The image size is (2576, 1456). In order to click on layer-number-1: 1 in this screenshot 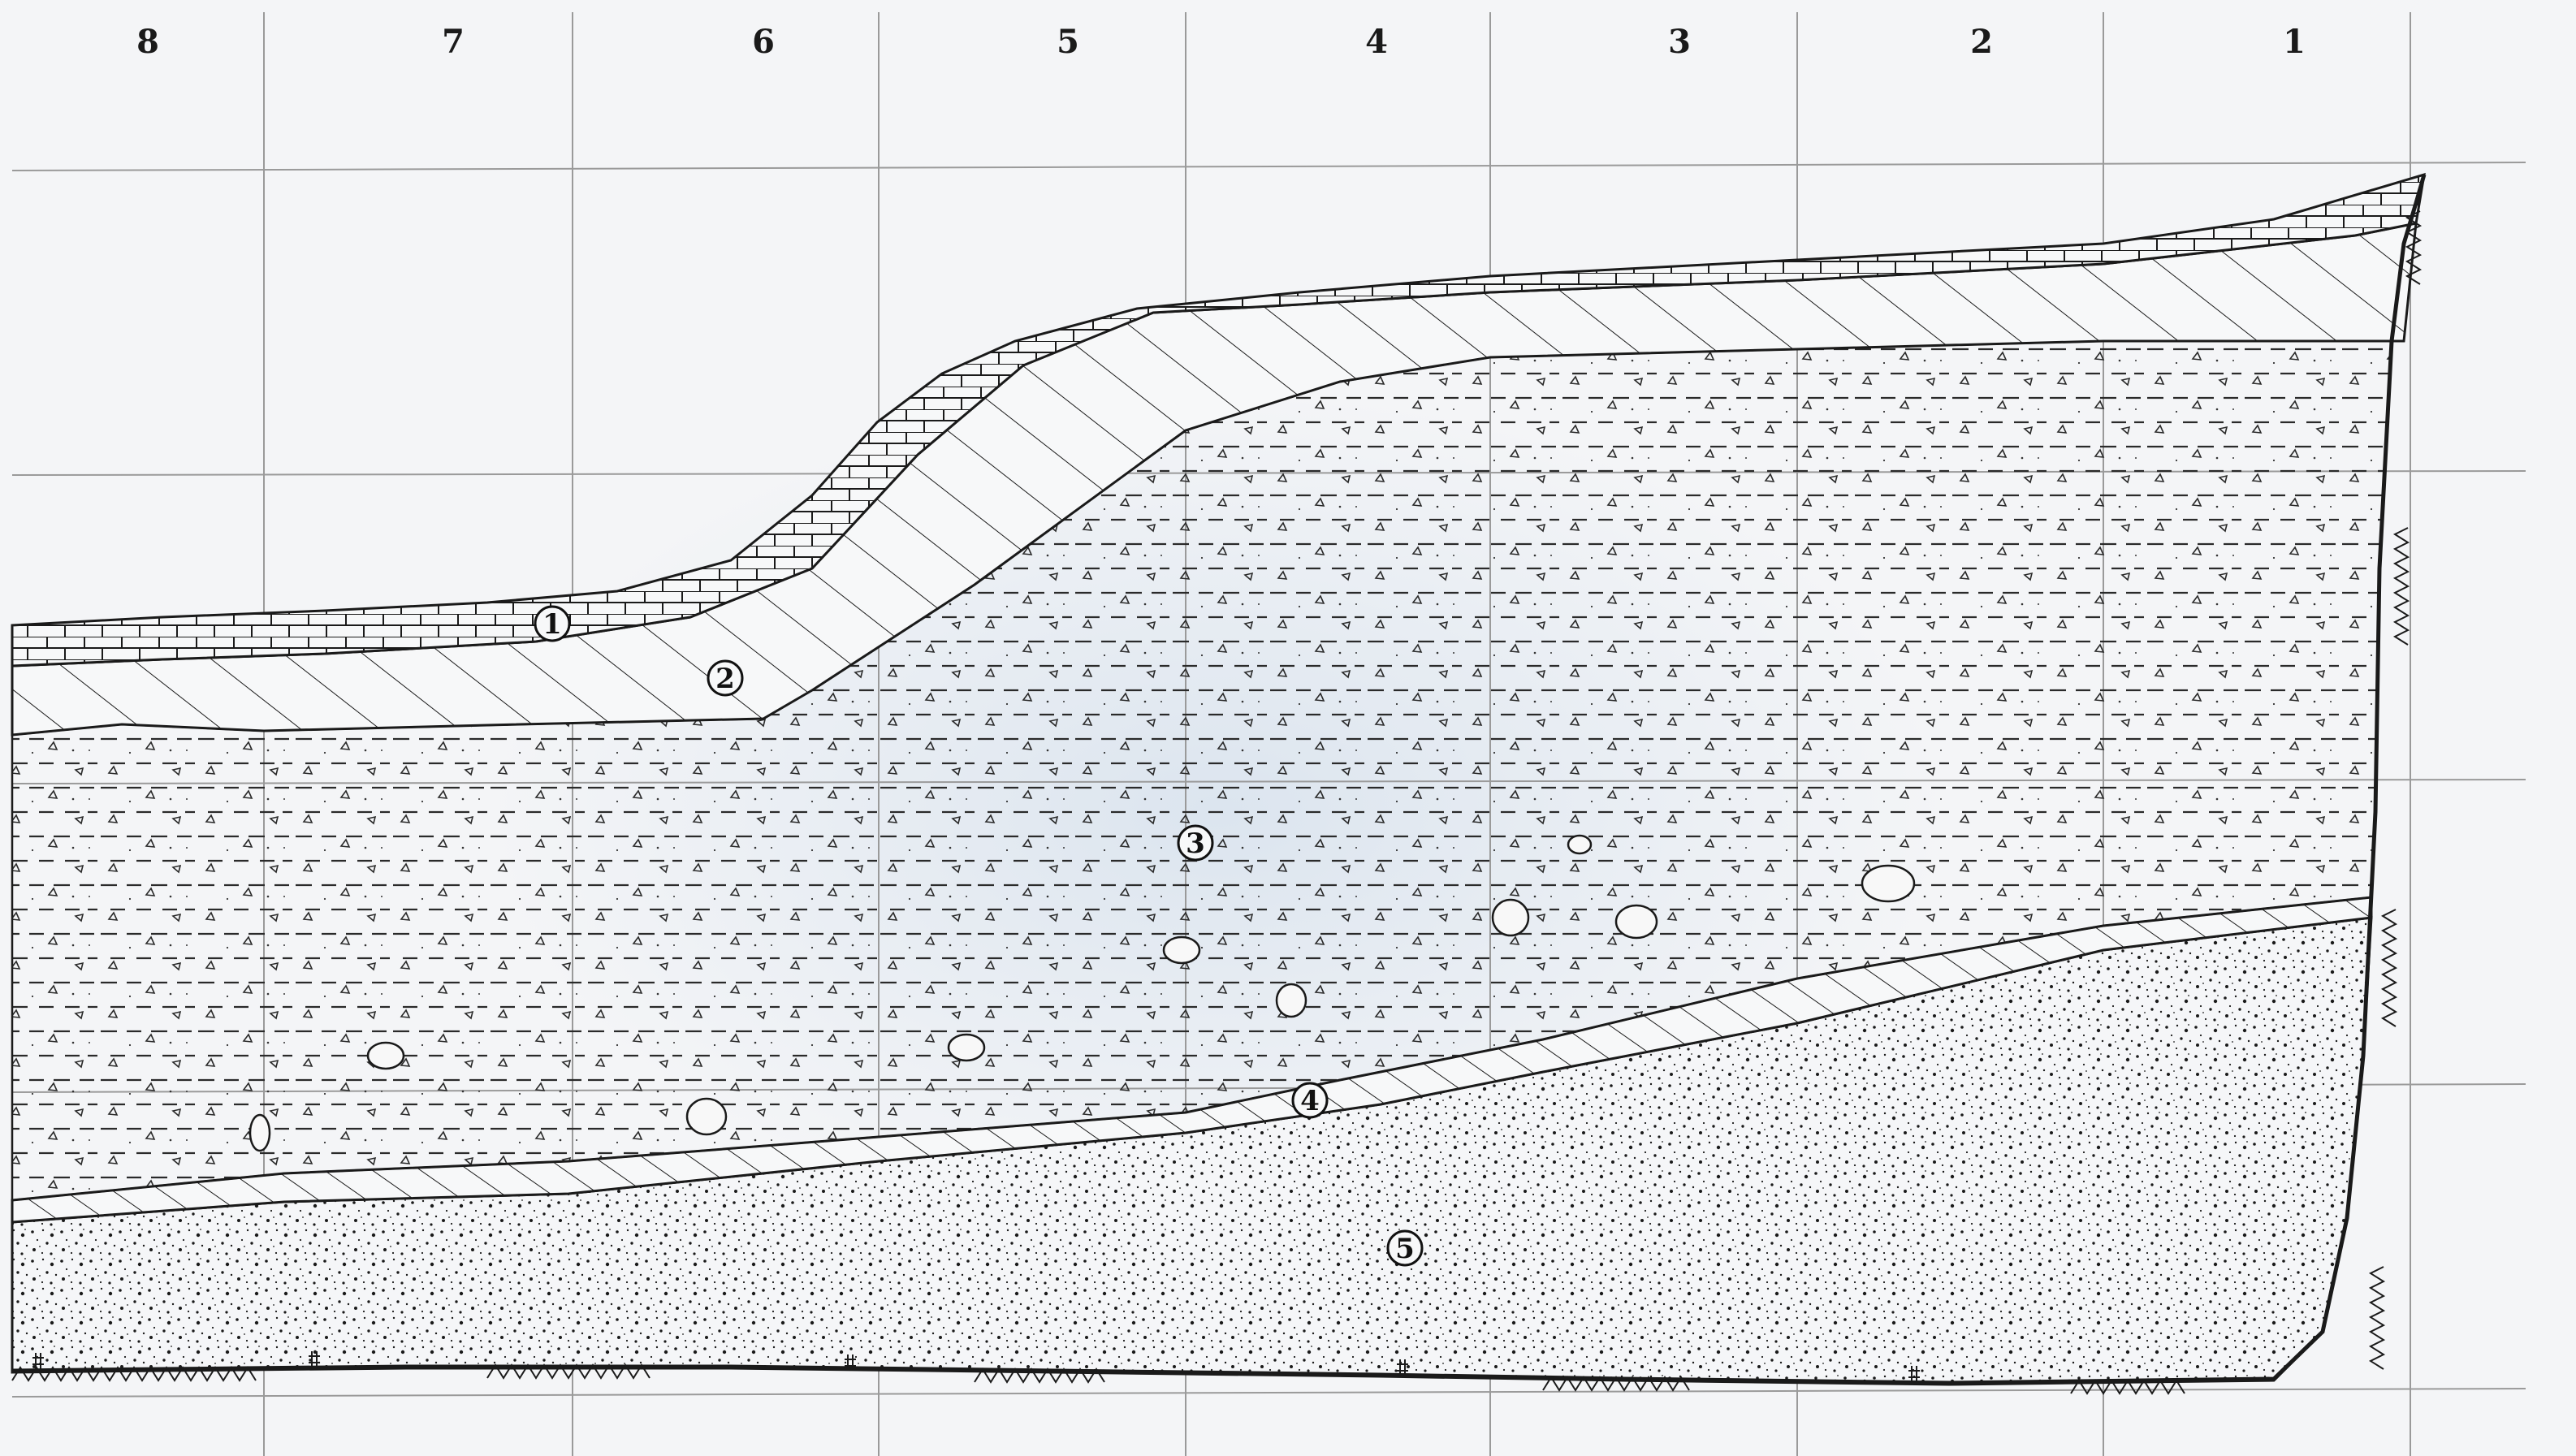, I will do `click(552, 624)`.